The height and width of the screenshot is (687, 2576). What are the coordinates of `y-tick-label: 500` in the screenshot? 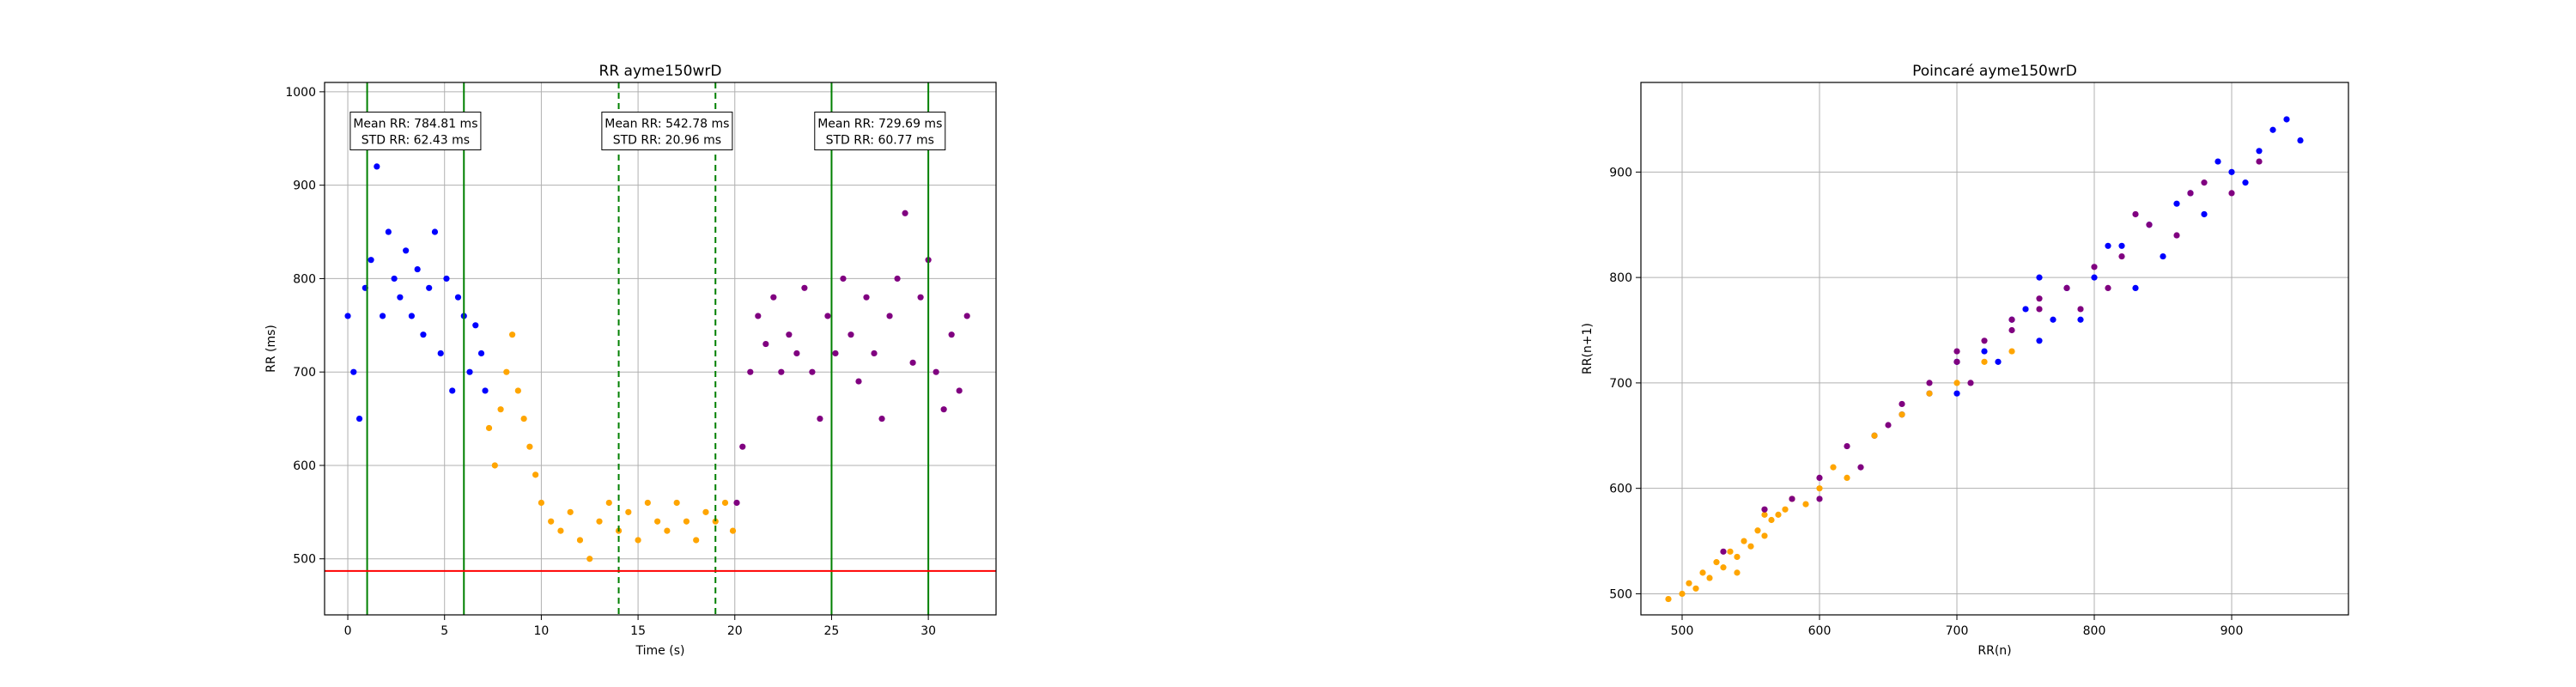 It's located at (304, 560).